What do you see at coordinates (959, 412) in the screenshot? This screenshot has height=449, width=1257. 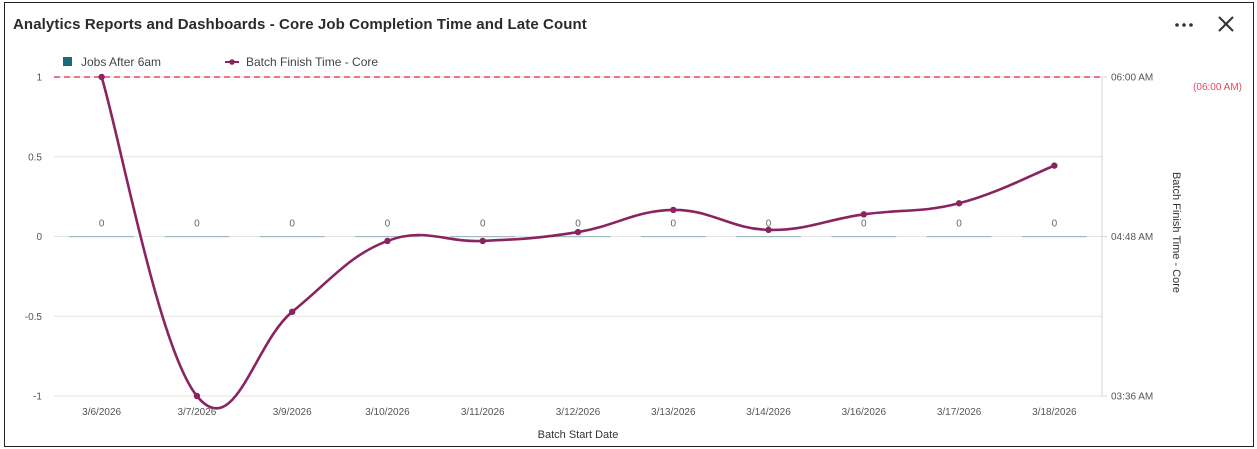 I see `x-tick-label: 3/17/2026` at bounding box center [959, 412].